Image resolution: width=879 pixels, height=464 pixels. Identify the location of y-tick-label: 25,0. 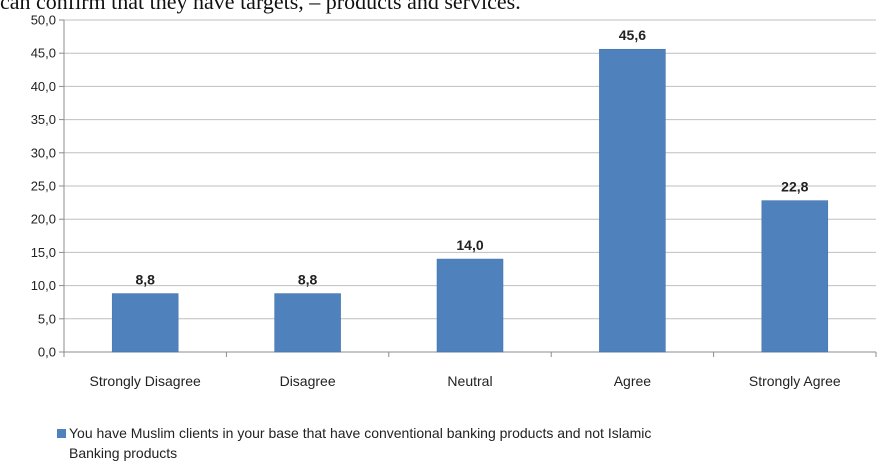
(43, 186).